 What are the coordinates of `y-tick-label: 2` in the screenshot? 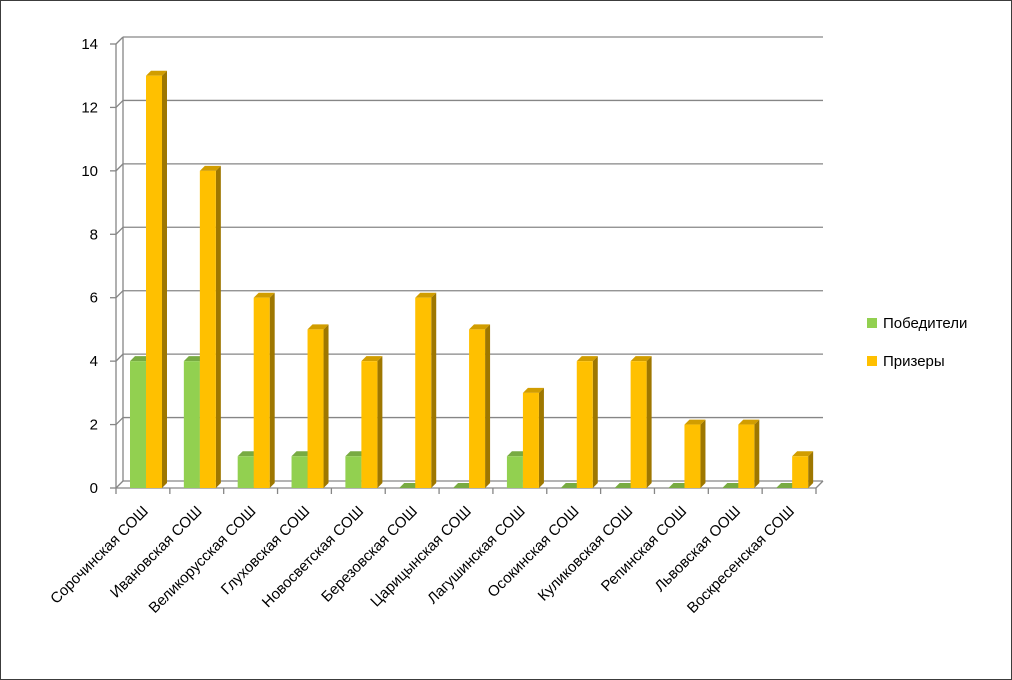 It's located at (94, 425).